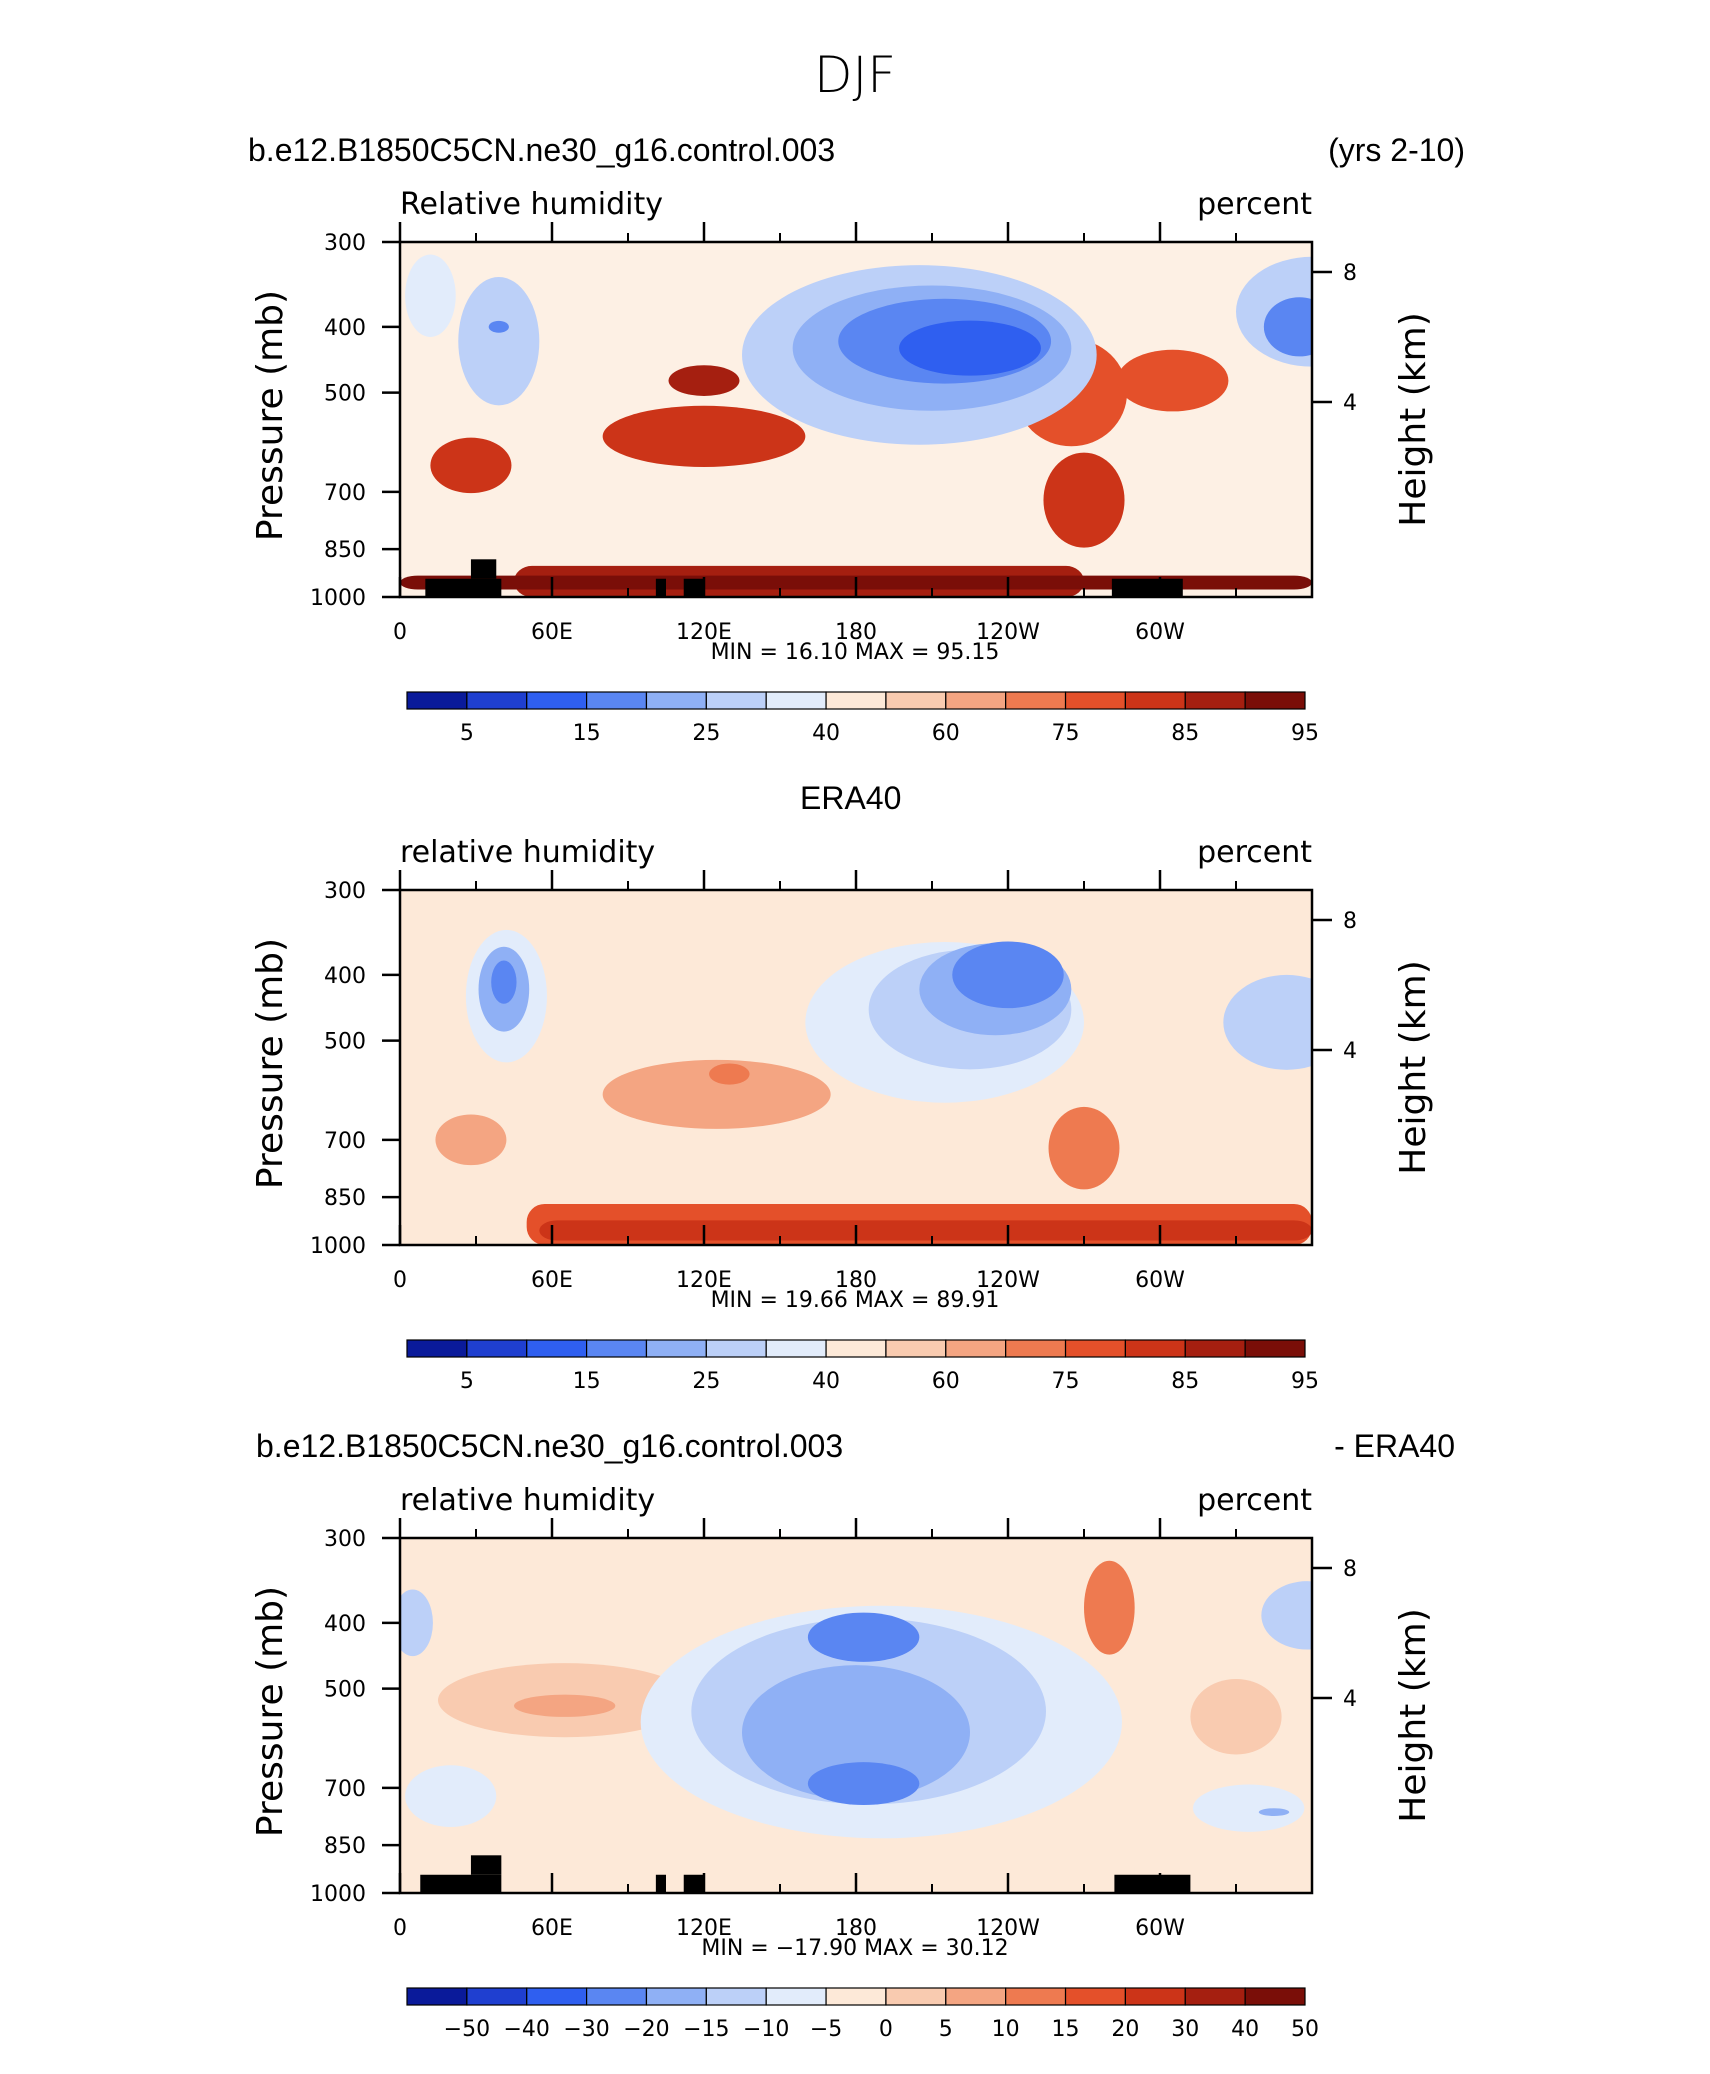 The width and height of the screenshot is (1710, 2074). Describe the element at coordinates (1006, 2029) in the screenshot. I see `colorbar-label: 10` at that location.